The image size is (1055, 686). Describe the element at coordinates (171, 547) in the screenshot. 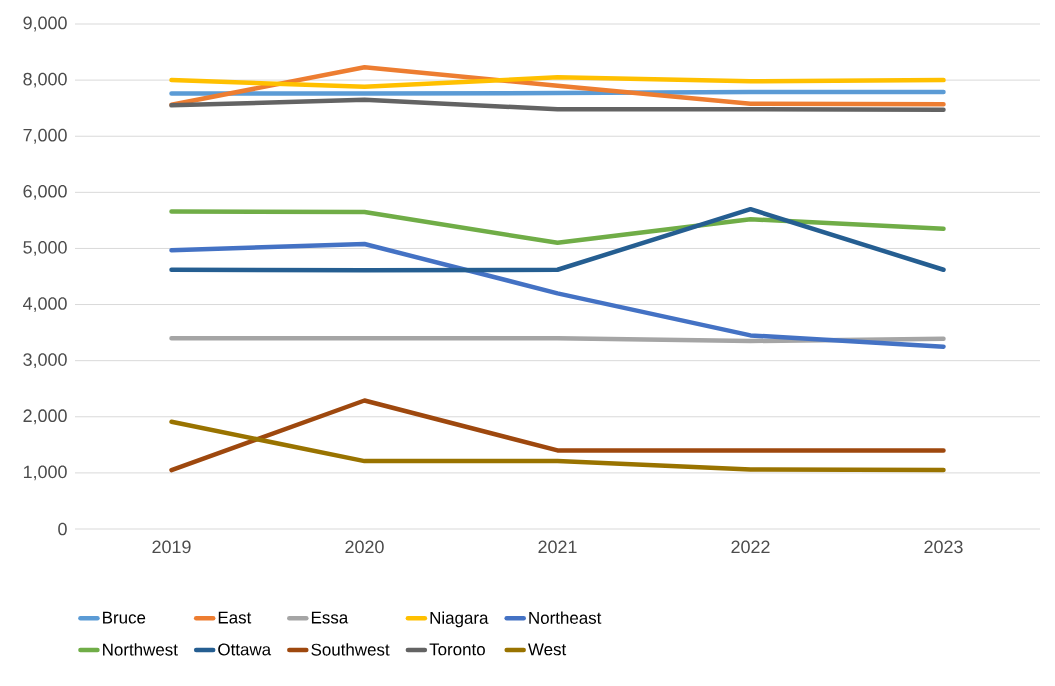

I see `x-tick-label: 2019` at that location.